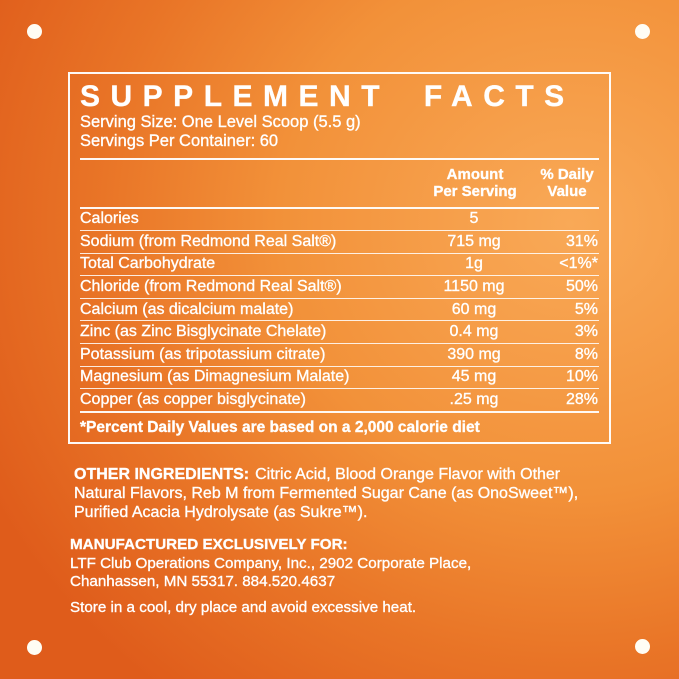 The height and width of the screenshot is (679, 679). Describe the element at coordinates (220, 122) in the screenshot. I see `serving-size: Serving Size: One Level Scoop (5.5 g)` at that location.